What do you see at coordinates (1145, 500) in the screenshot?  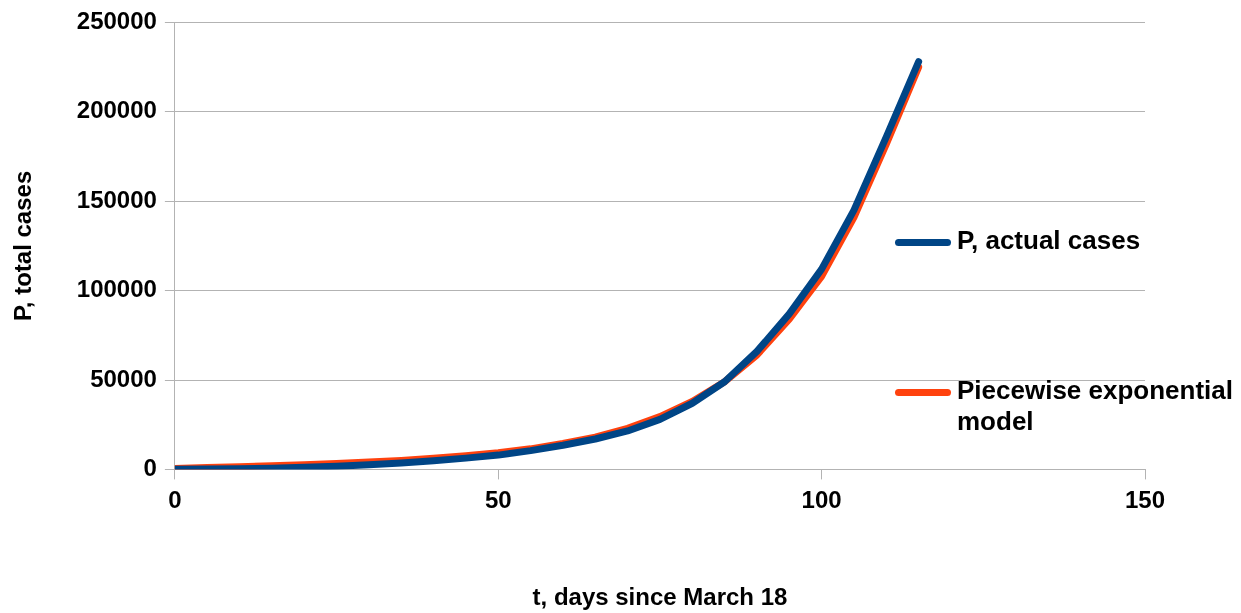 I see `x-tick-label: 150` at bounding box center [1145, 500].